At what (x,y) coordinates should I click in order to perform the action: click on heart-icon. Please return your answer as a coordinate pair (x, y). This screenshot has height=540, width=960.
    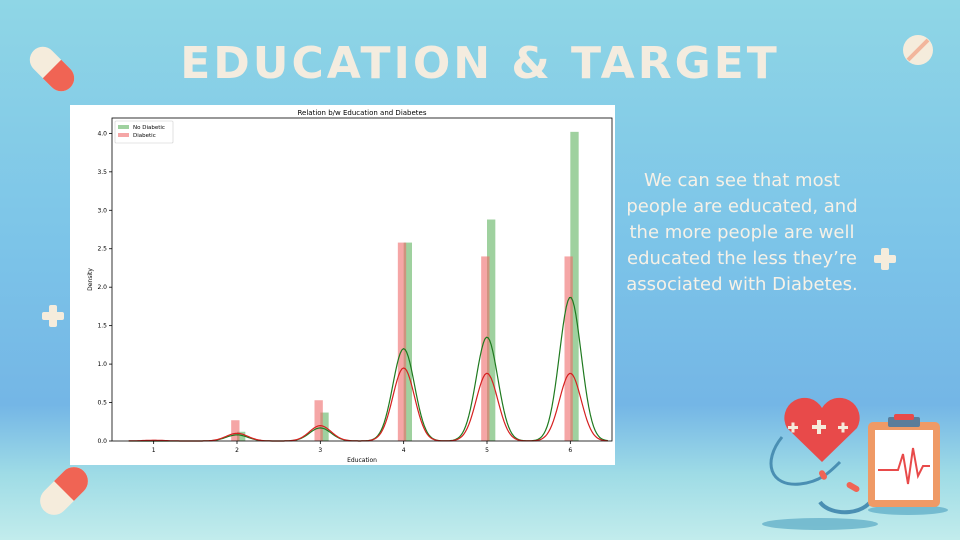
    Looking at the image, I should click on (822, 429).